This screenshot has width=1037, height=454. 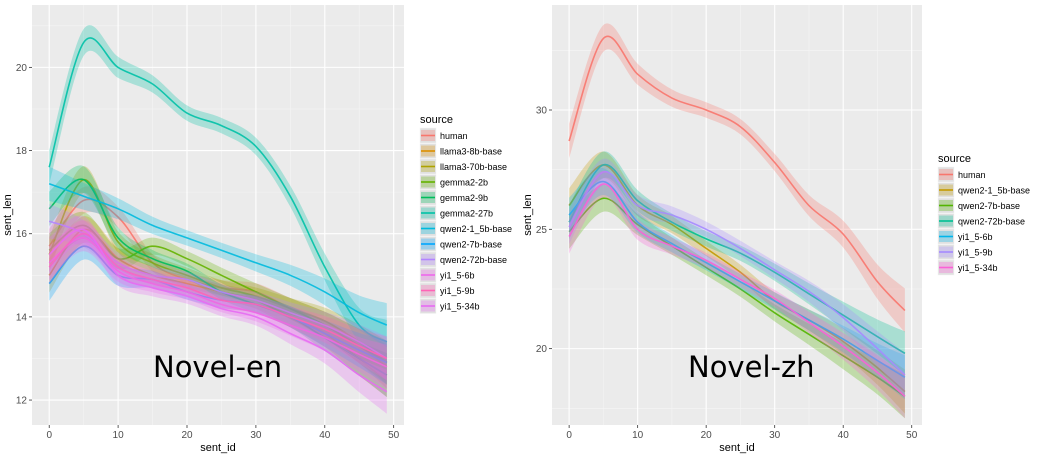 I want to click on legend-item: llama3-8b-base, so click(x=460, y=151).